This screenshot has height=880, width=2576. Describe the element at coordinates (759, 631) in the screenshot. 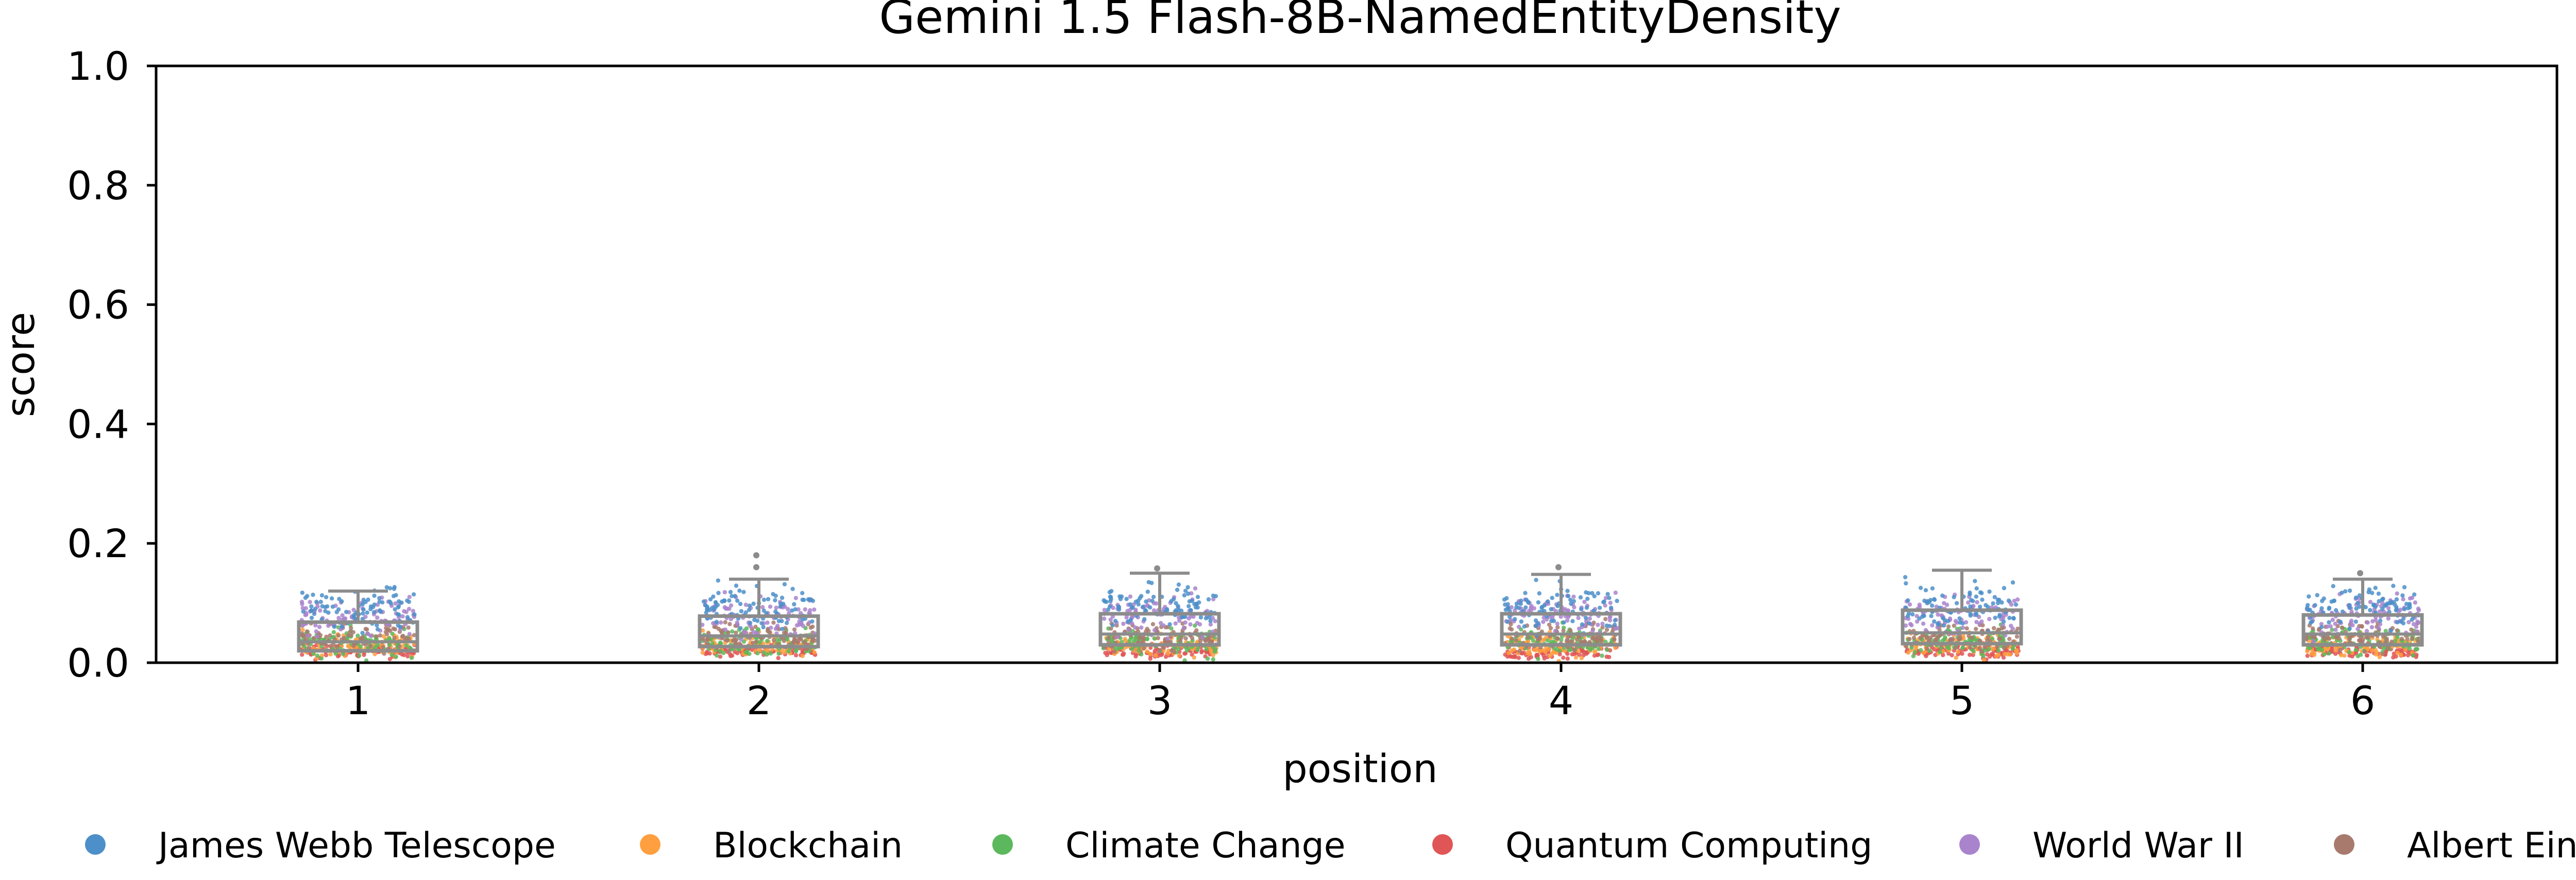

I see `box-iqr` at that location.